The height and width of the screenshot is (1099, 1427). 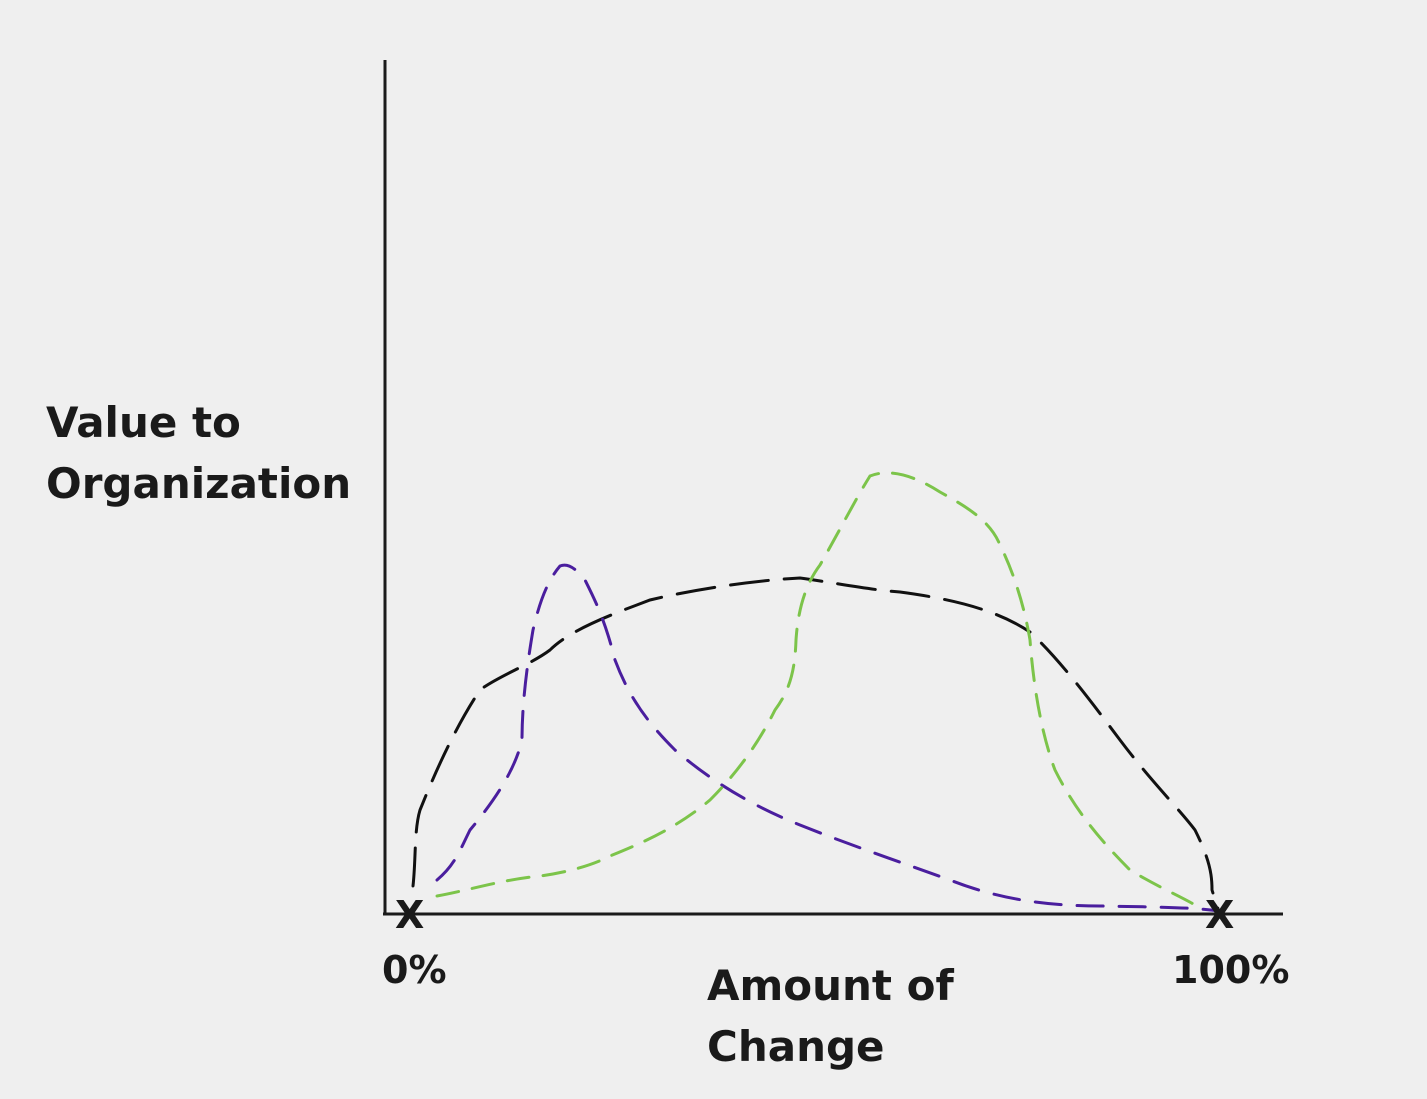 I want to click on y-axis-label: Value to Organization, so click(x=198, y=453).